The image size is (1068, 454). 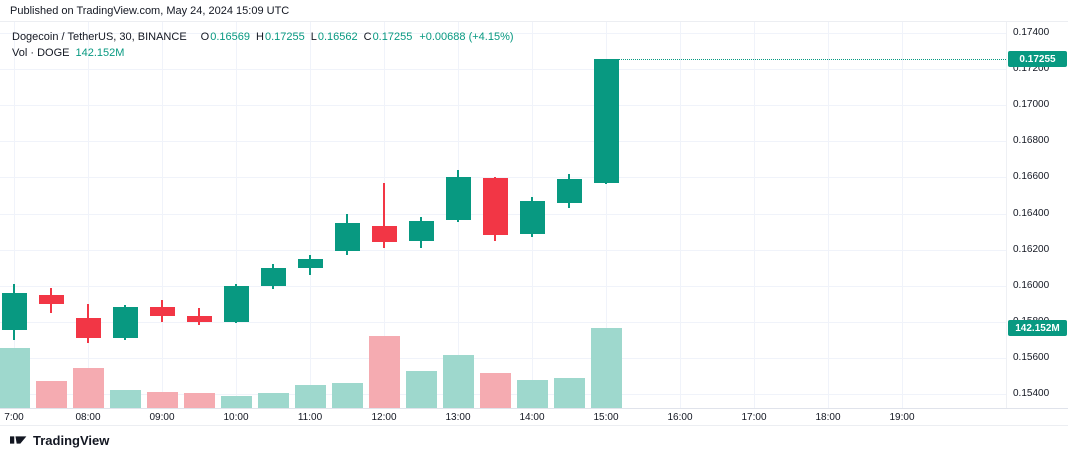 What do you see at coordinates (534, 440) in the screenshot?
I see `footer: TradingView` at bounding box center [534, 440].